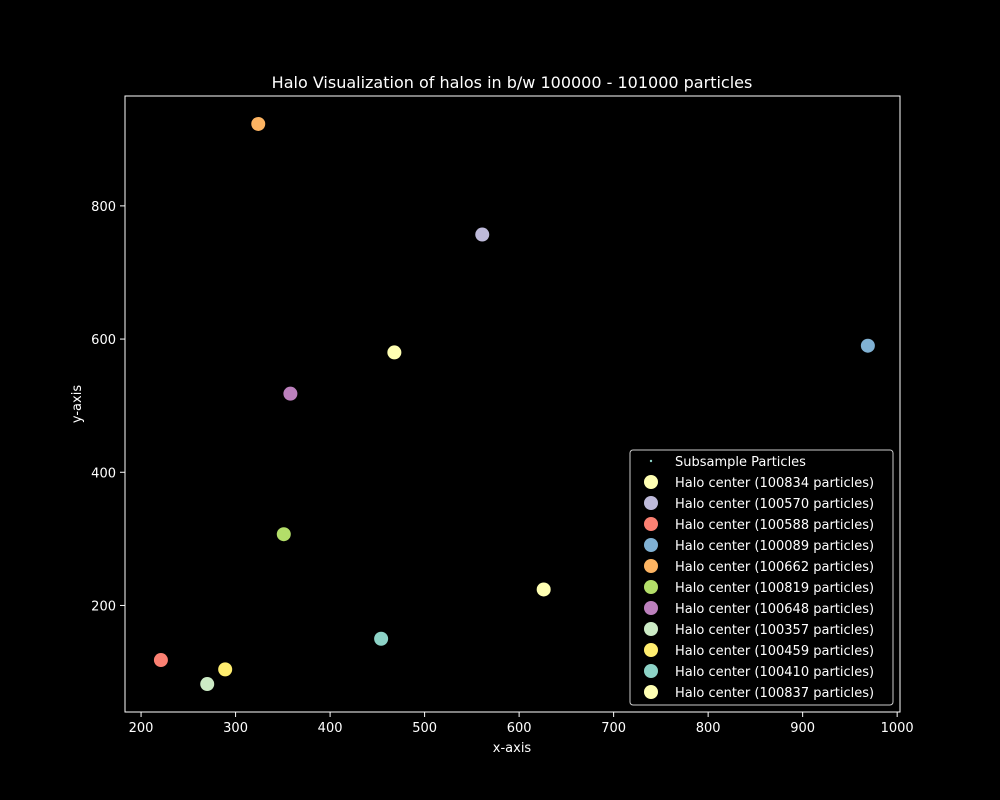 This screenshot has width=1000, height=800. Describe the element at coordinates (774, 630) in the screenshot. I see `legend-label: Halo center (100357 particles)` at that location.